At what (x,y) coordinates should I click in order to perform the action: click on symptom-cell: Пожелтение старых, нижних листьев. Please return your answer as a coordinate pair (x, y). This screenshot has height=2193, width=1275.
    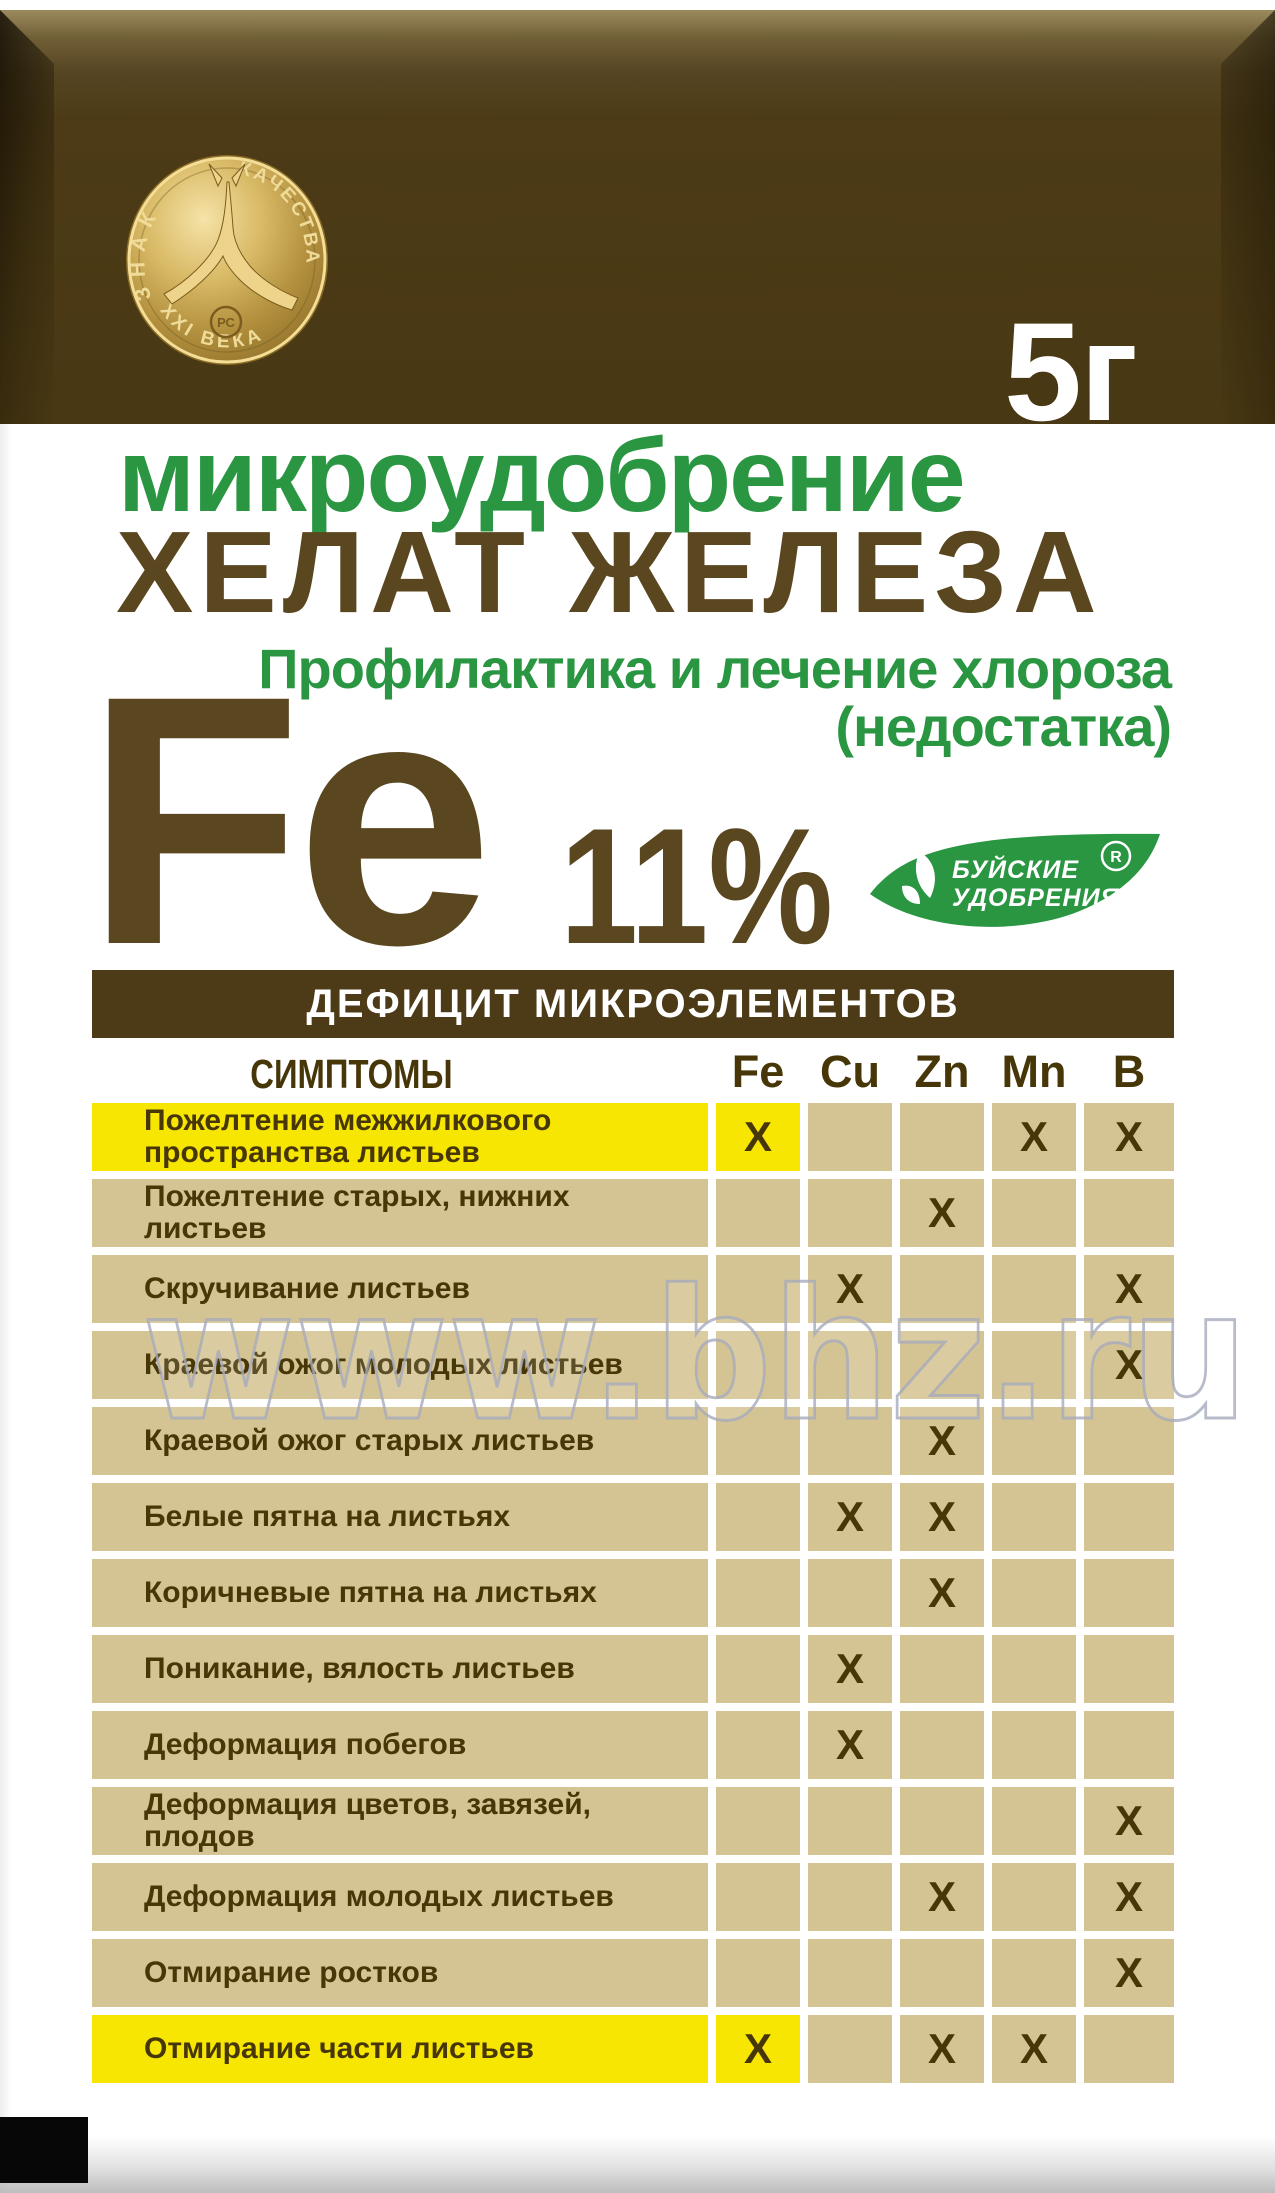
    Looking at the image, I should click on (400, 1213).